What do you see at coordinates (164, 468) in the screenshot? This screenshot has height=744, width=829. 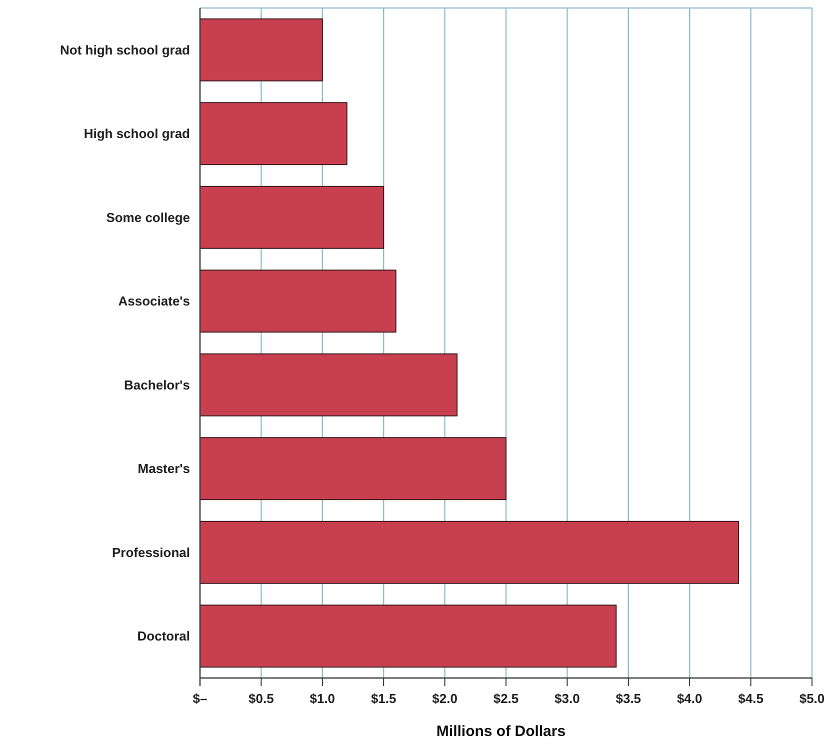 I see `y-tick-label: Master's` at bounding box center [164, 468].